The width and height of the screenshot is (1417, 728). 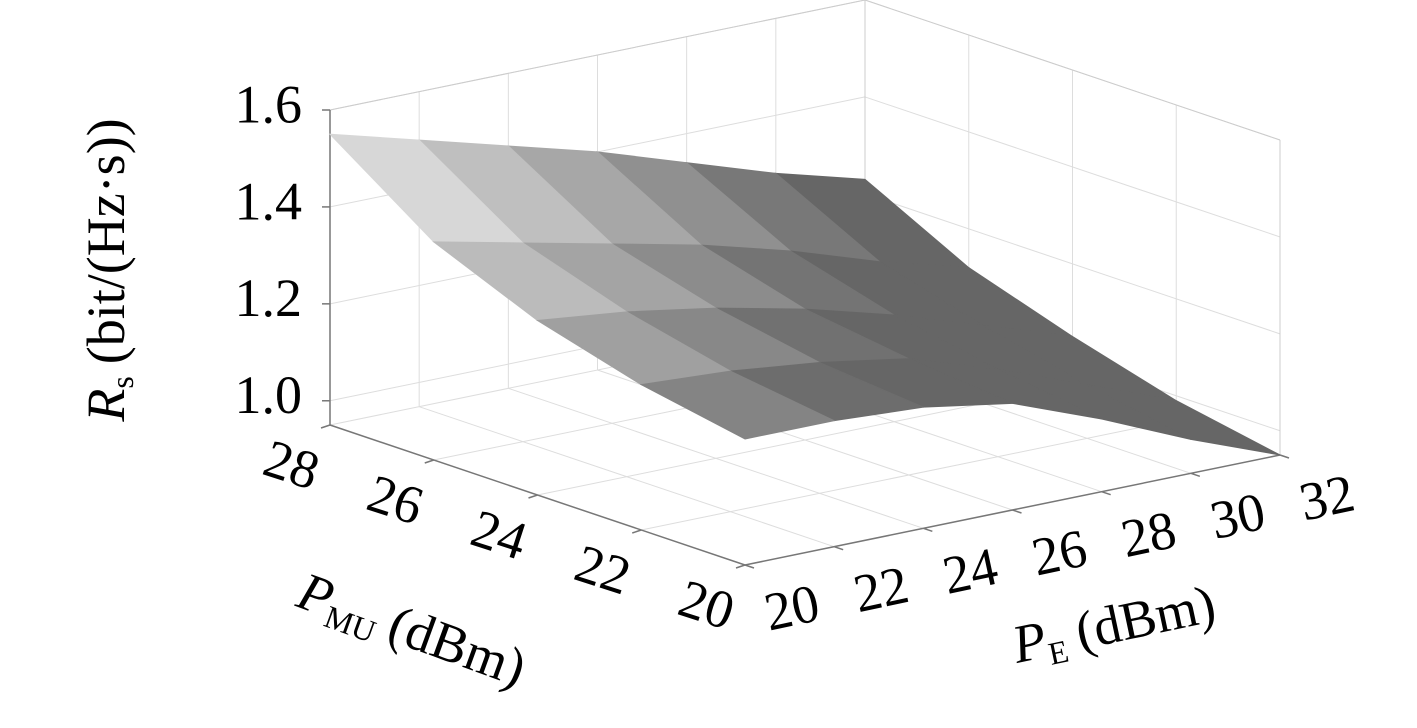 What do you see at coordinates (396, 500) in the screenshot?
I see `x-tick-label: 26` at bounding box center [396, 500].